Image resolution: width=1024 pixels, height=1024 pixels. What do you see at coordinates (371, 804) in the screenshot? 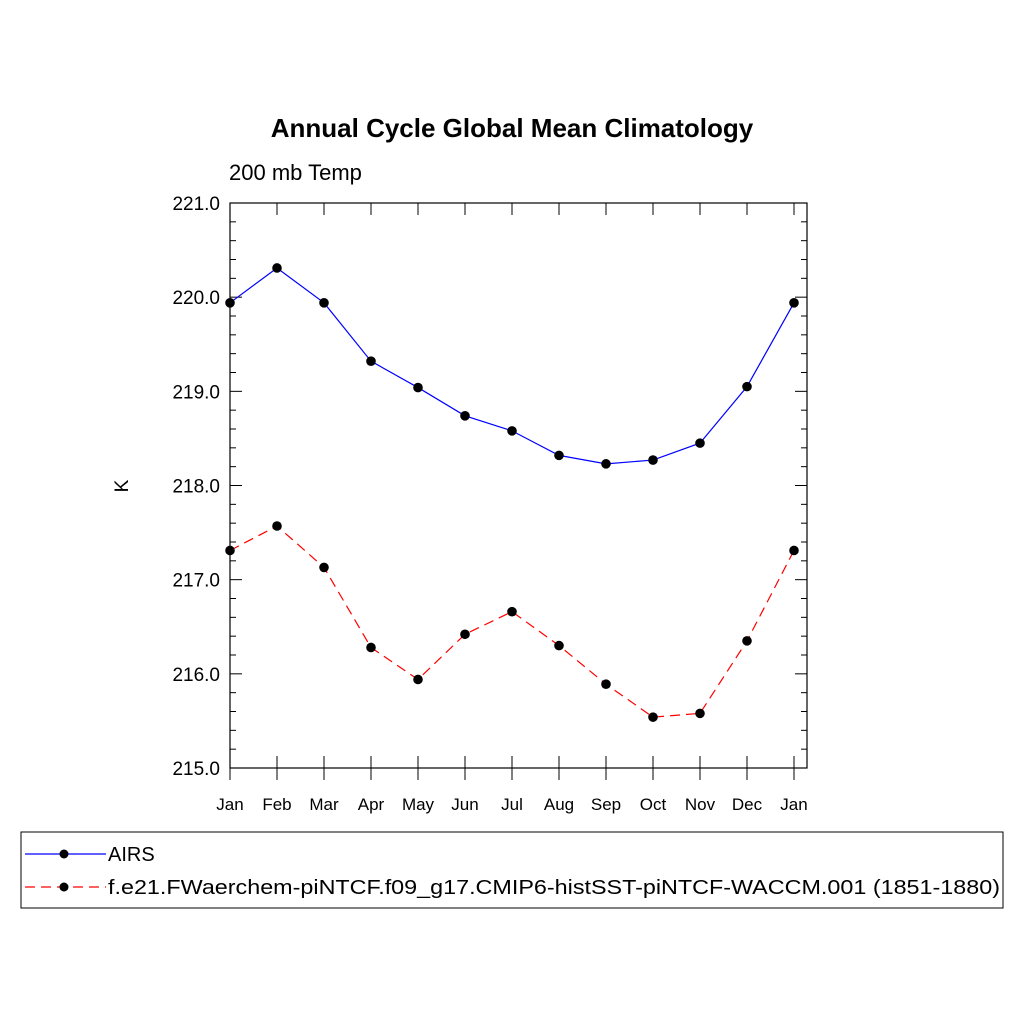
I see `x-tick-label: Apr` at bounding box center [371, 804].